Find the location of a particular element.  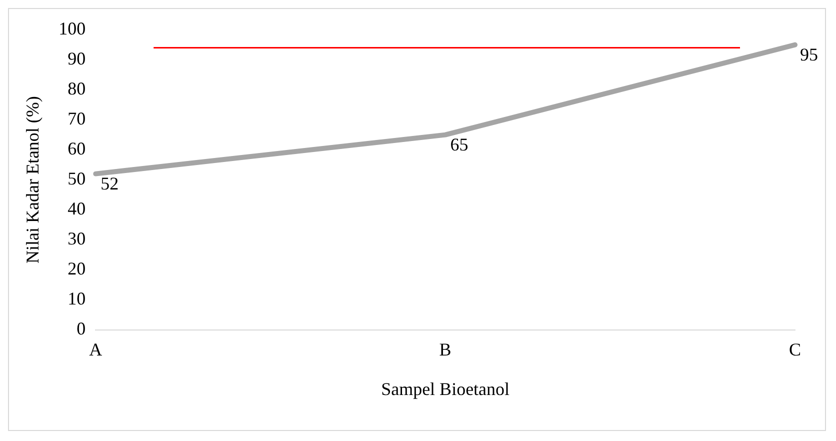

data-label: 65 is located at coordinates (459, 144).